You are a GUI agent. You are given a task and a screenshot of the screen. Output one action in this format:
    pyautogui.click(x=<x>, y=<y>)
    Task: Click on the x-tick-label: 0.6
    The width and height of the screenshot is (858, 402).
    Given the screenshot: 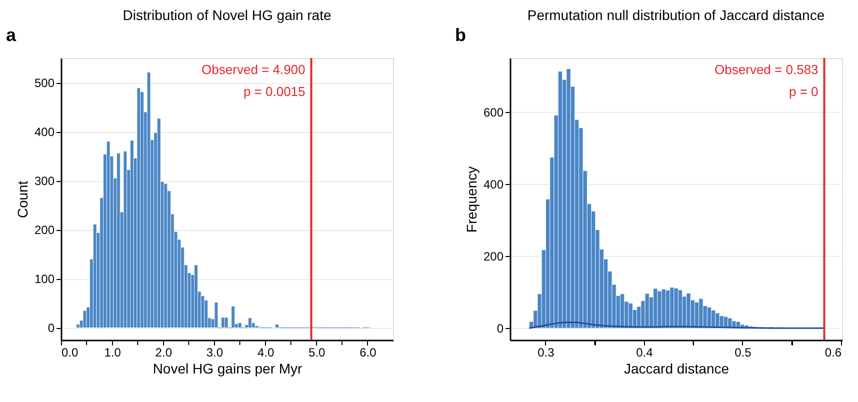 What is the action you would take?
    pyautogui.click(x=833, y=353)
    